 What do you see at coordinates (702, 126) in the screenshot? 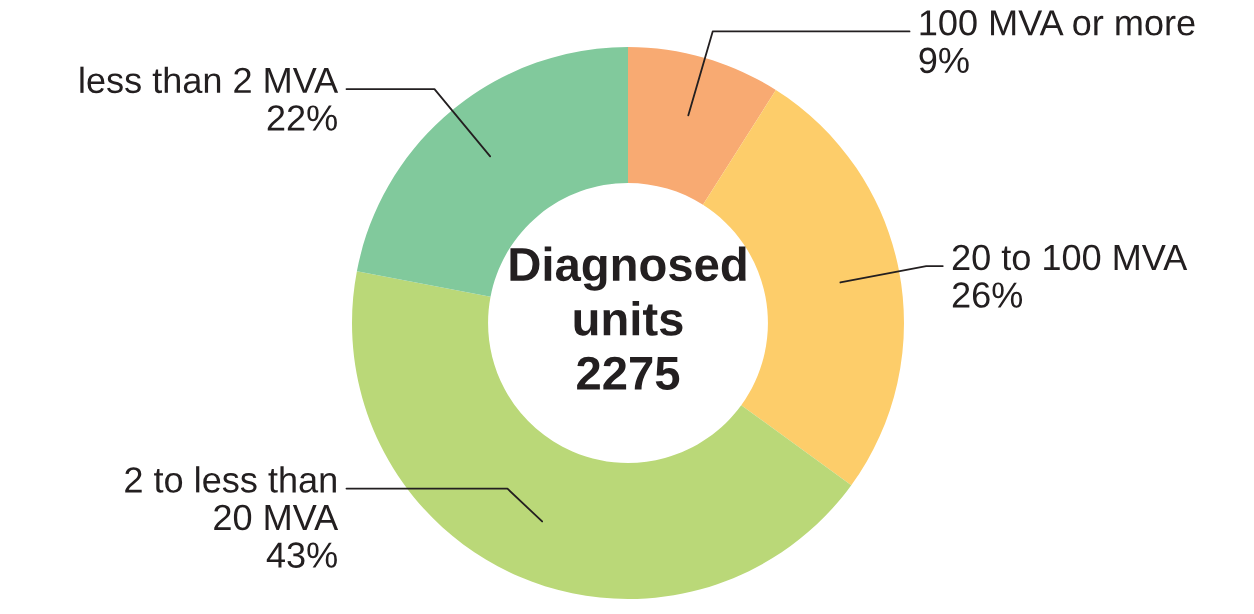
I see `donut-slice` at bounding box center [702, 126].